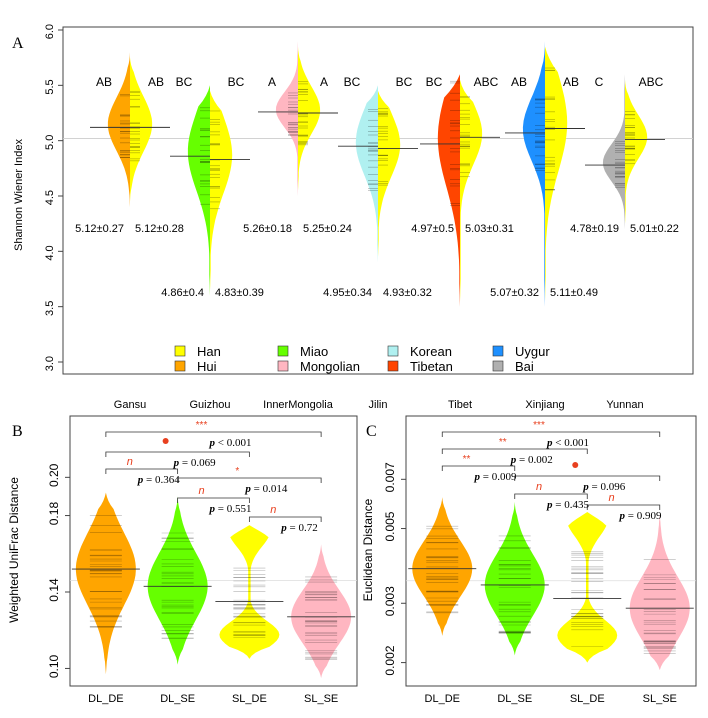 This screenshot has height=718, width=708. I want to click on bean-right-InnerMongolia, so click(309, 118).